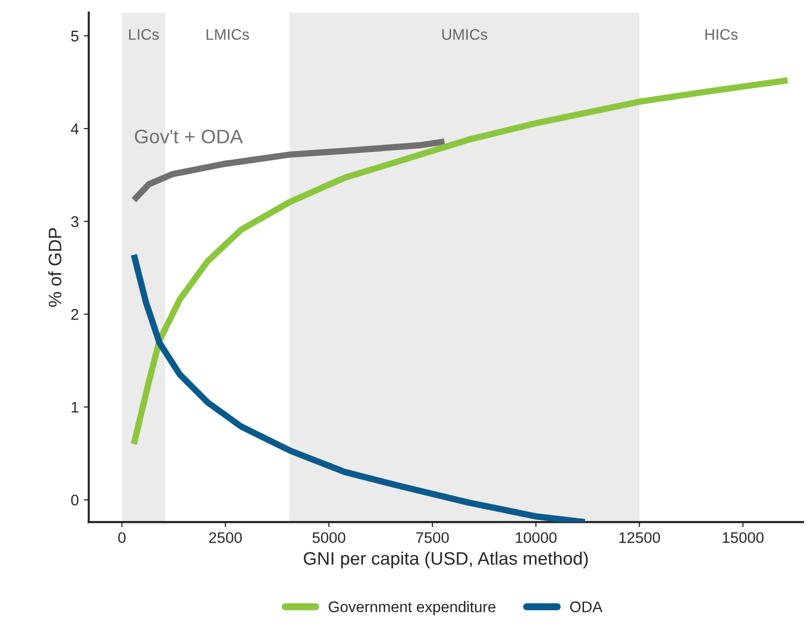 The height and width of the screenshot is (629, 807). Describe the element at coordinates (74, 36) in the screenshot. I see `y-tick-label: 5` at that location.